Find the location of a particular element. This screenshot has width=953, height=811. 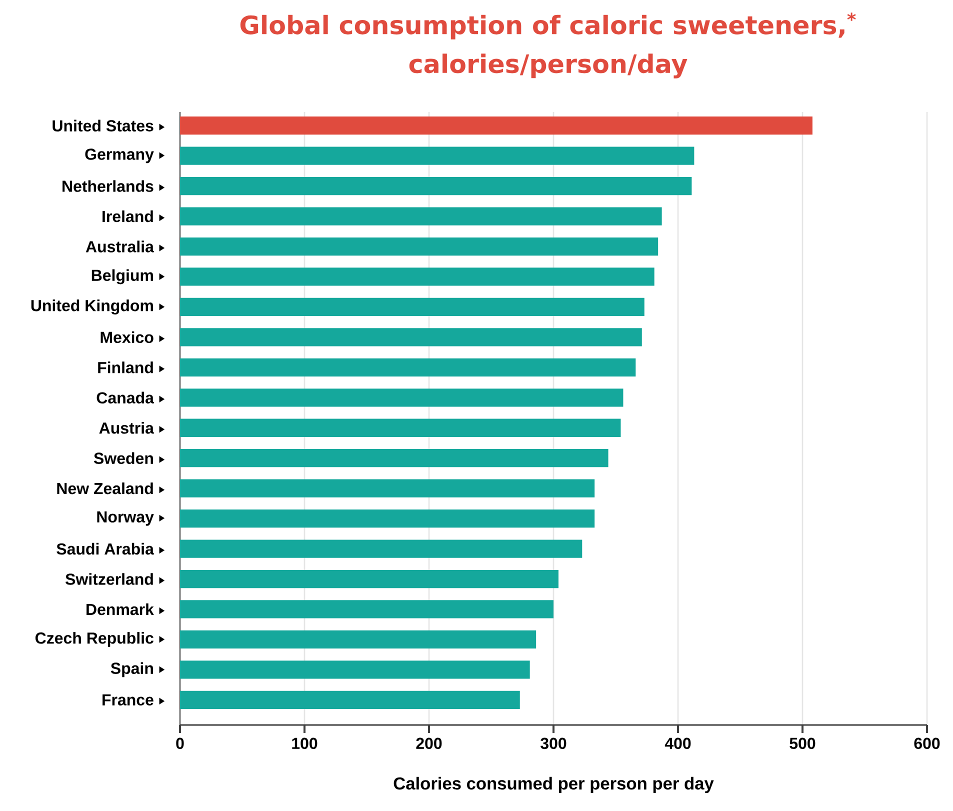

y-tick-label: Sweden is located at coordinates (123, 458).